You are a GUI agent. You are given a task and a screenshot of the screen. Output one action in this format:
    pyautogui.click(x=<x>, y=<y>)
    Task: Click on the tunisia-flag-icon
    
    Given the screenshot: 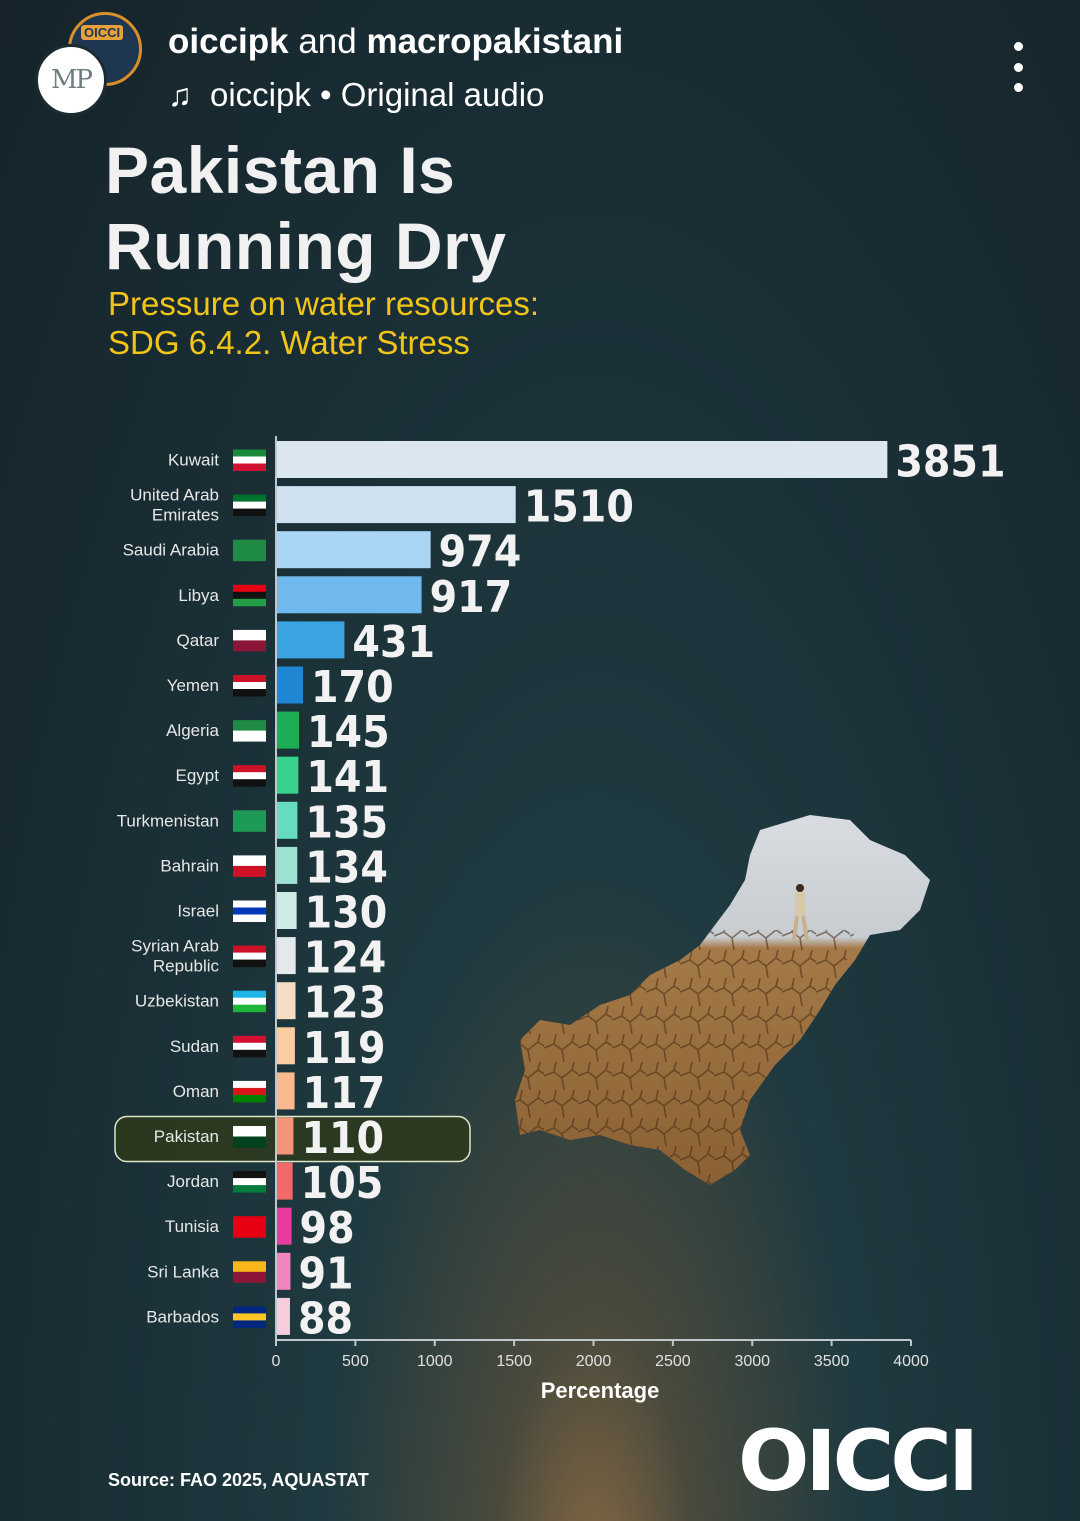 What is the action you would take?
    pyautogui.click(x=249, y=1227)
    